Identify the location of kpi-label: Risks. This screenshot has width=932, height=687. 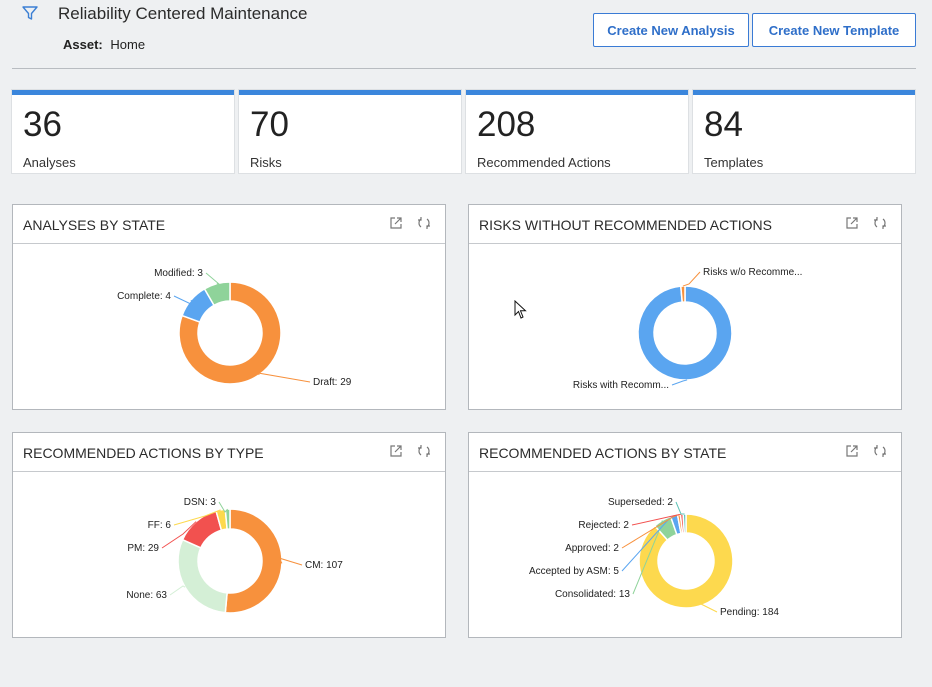
(266, 162).